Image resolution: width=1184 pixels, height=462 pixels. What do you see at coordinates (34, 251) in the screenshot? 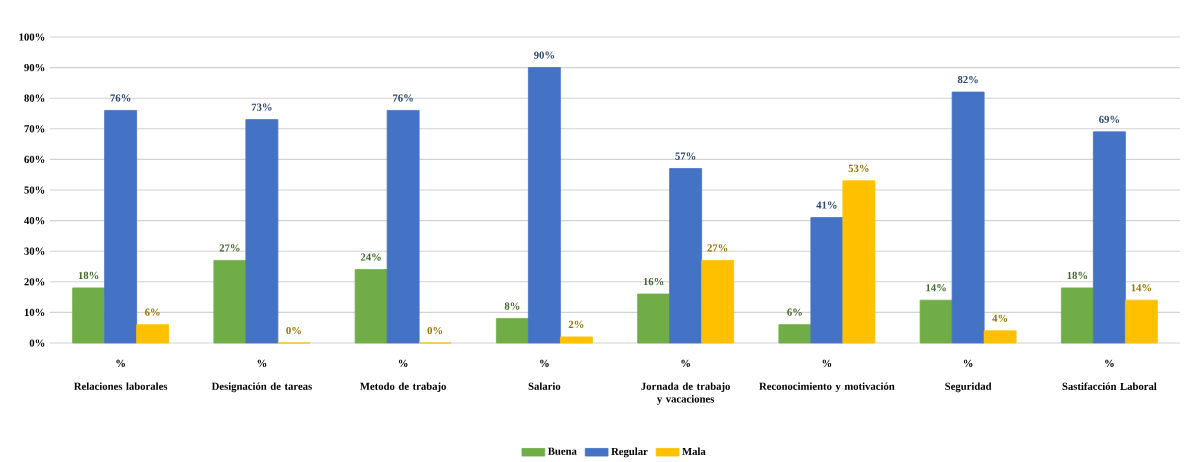
I see `y-tick-label: 30%` at bounding box center [34, 251].